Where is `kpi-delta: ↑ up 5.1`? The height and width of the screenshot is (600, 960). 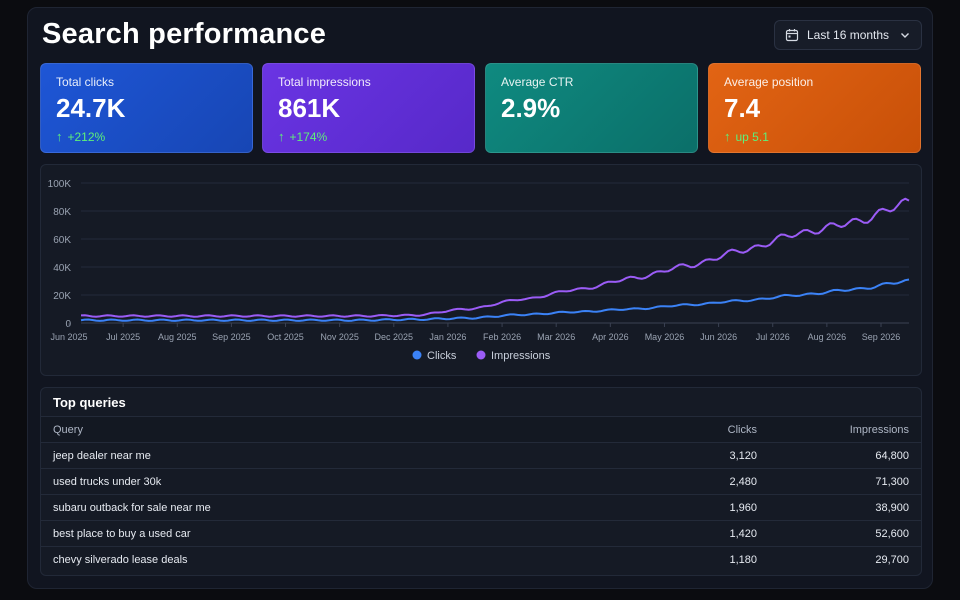 kpi-delta: ↑ up 5.1 is located at coordinates (814, 136).